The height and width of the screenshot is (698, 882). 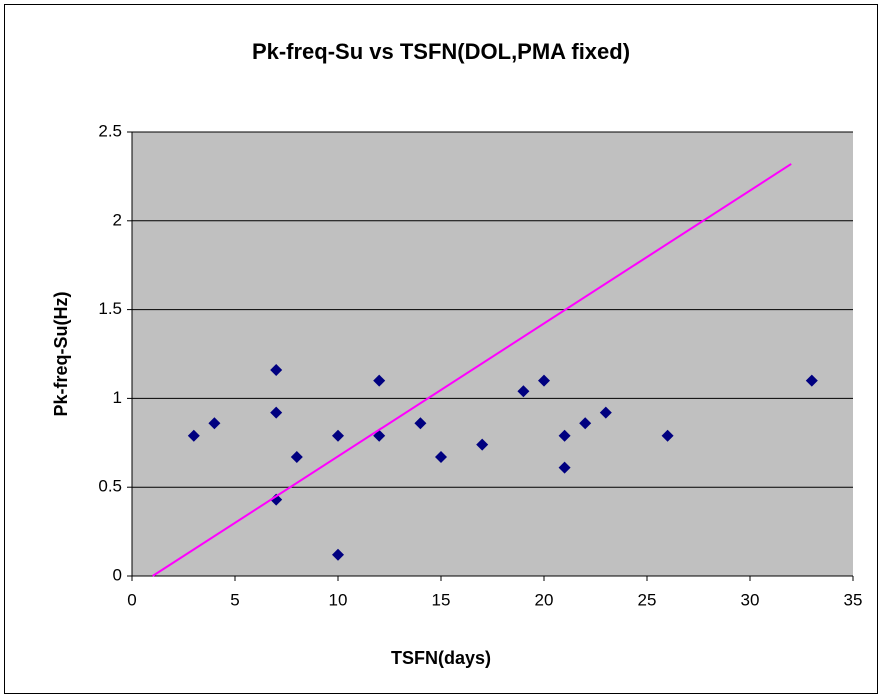 I want to click on x-tick-label: 10, so click(x=338, y=599).